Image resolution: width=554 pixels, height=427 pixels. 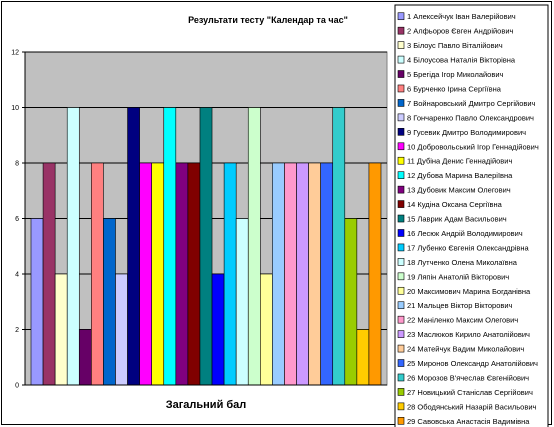 I want to click on legend-label: 22 Маніленко Максим Олегович, so click(x=462, y=320).